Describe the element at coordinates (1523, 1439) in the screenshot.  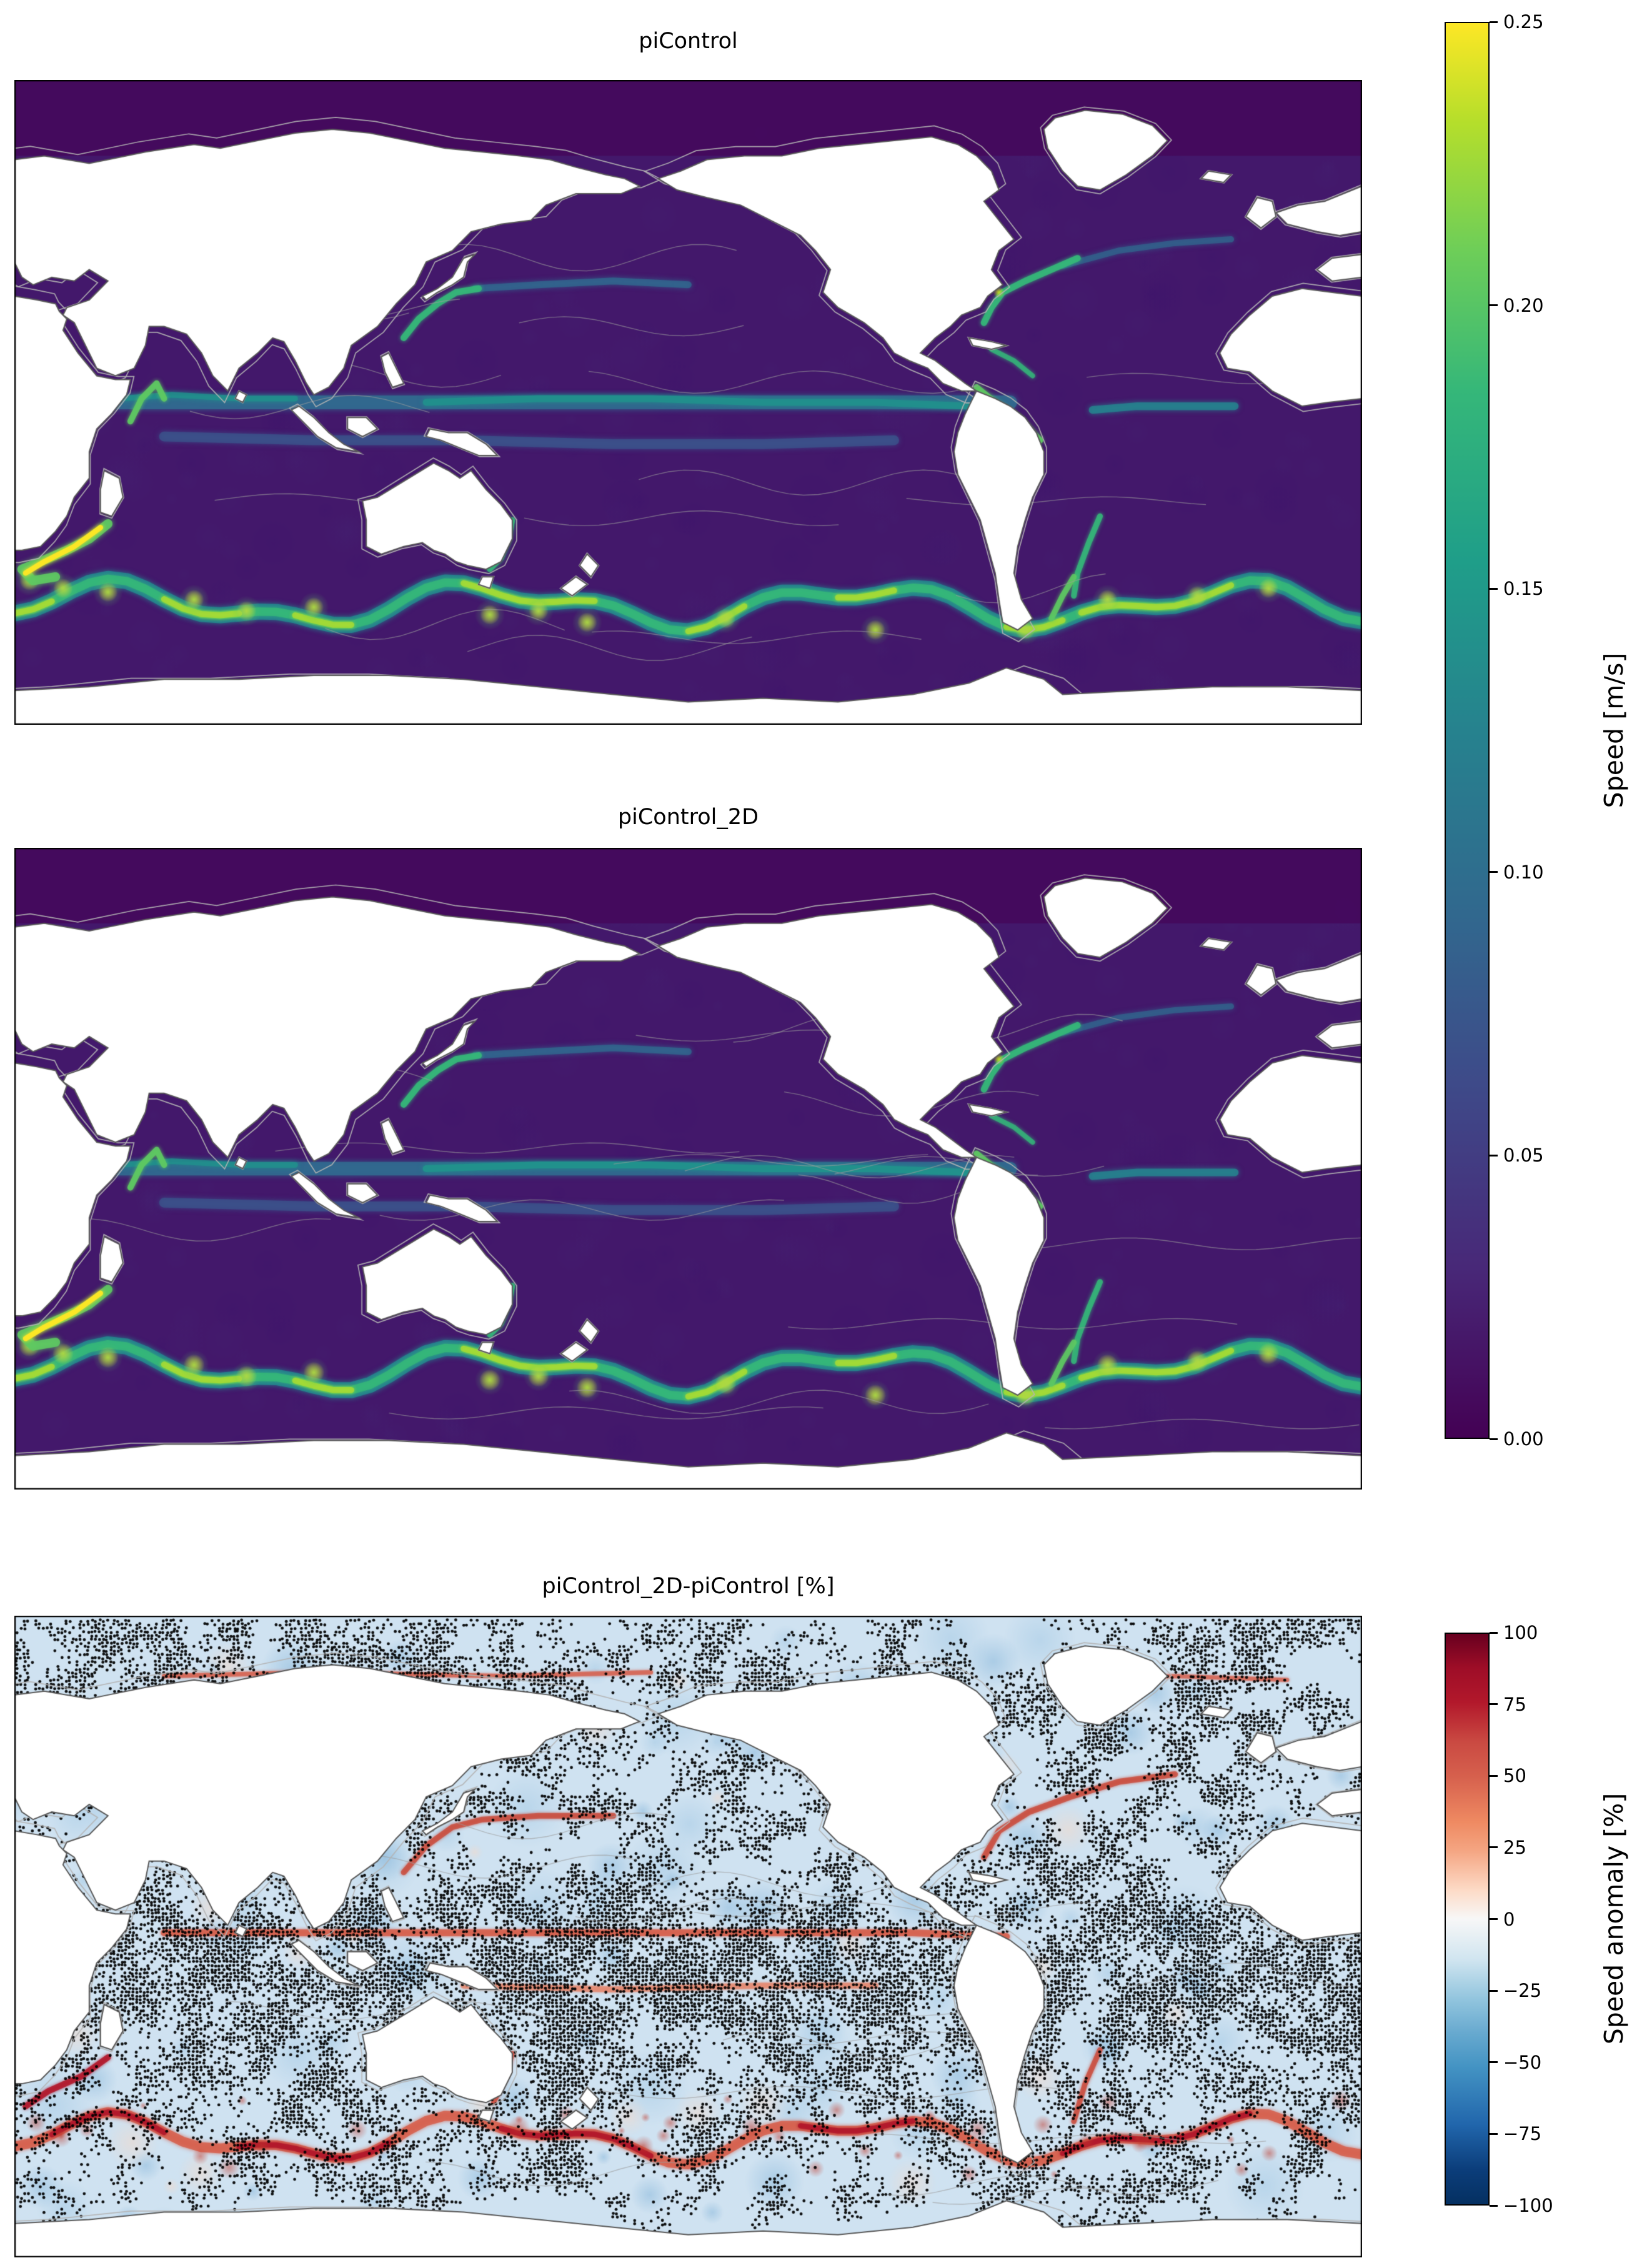
I see `colorbar-tick-label: 0.00` at that location.